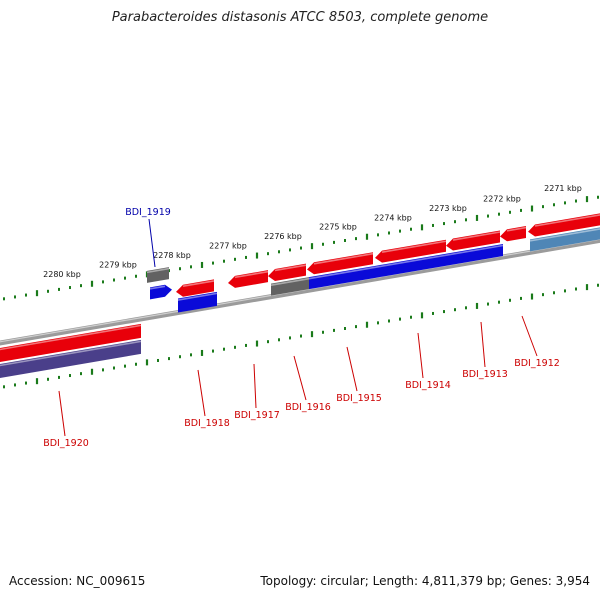 This screenshot has width=600, height=600. What do you see at coordinates (283, 236) in the screenshot?
I see `scale-label: 2276 kbp` at bounding box center [283, 236].